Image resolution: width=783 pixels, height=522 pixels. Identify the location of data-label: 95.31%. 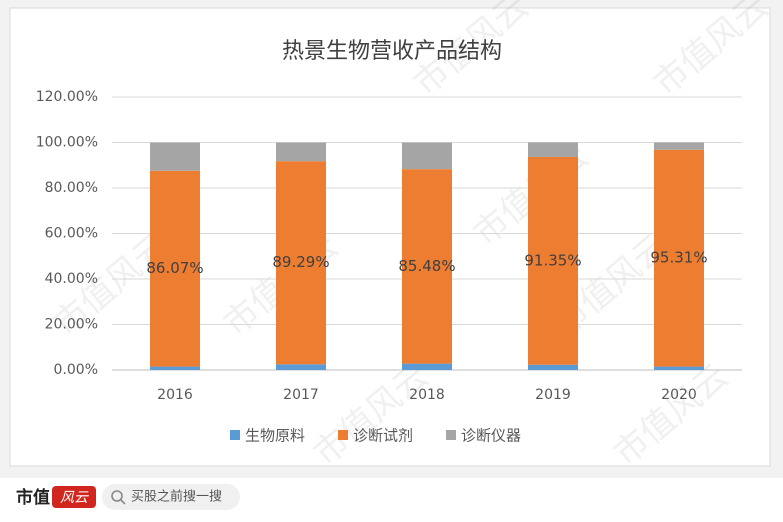
(678, 258).